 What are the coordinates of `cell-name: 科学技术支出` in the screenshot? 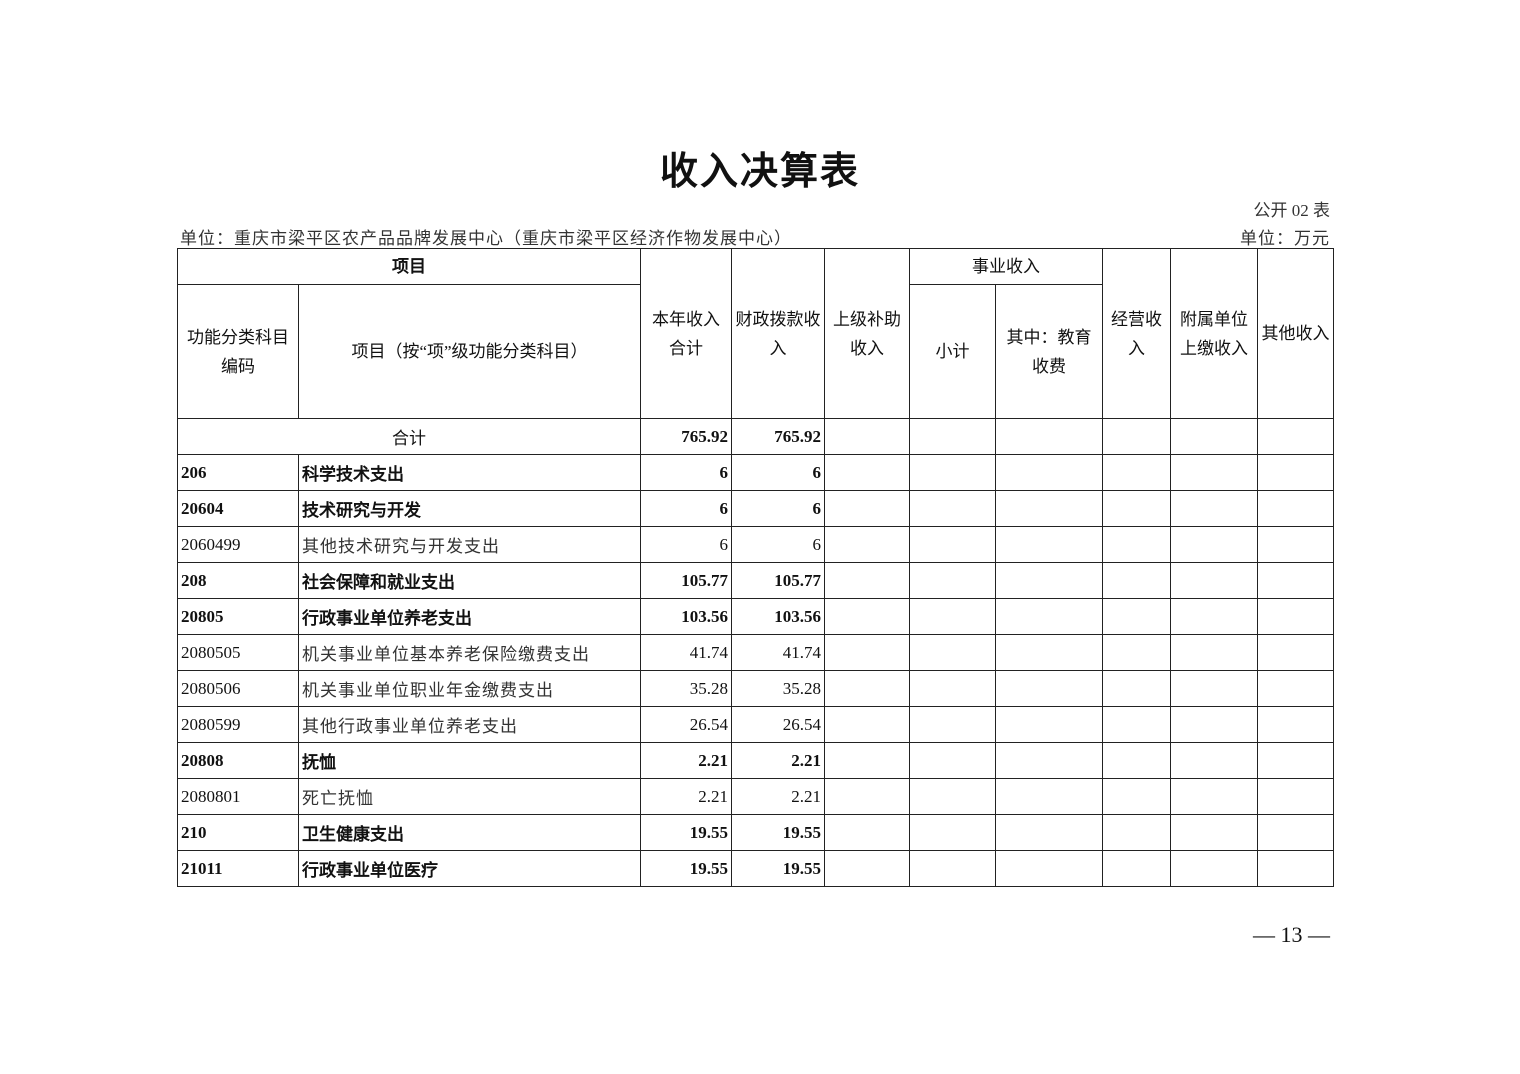 It's located at (469, 472).